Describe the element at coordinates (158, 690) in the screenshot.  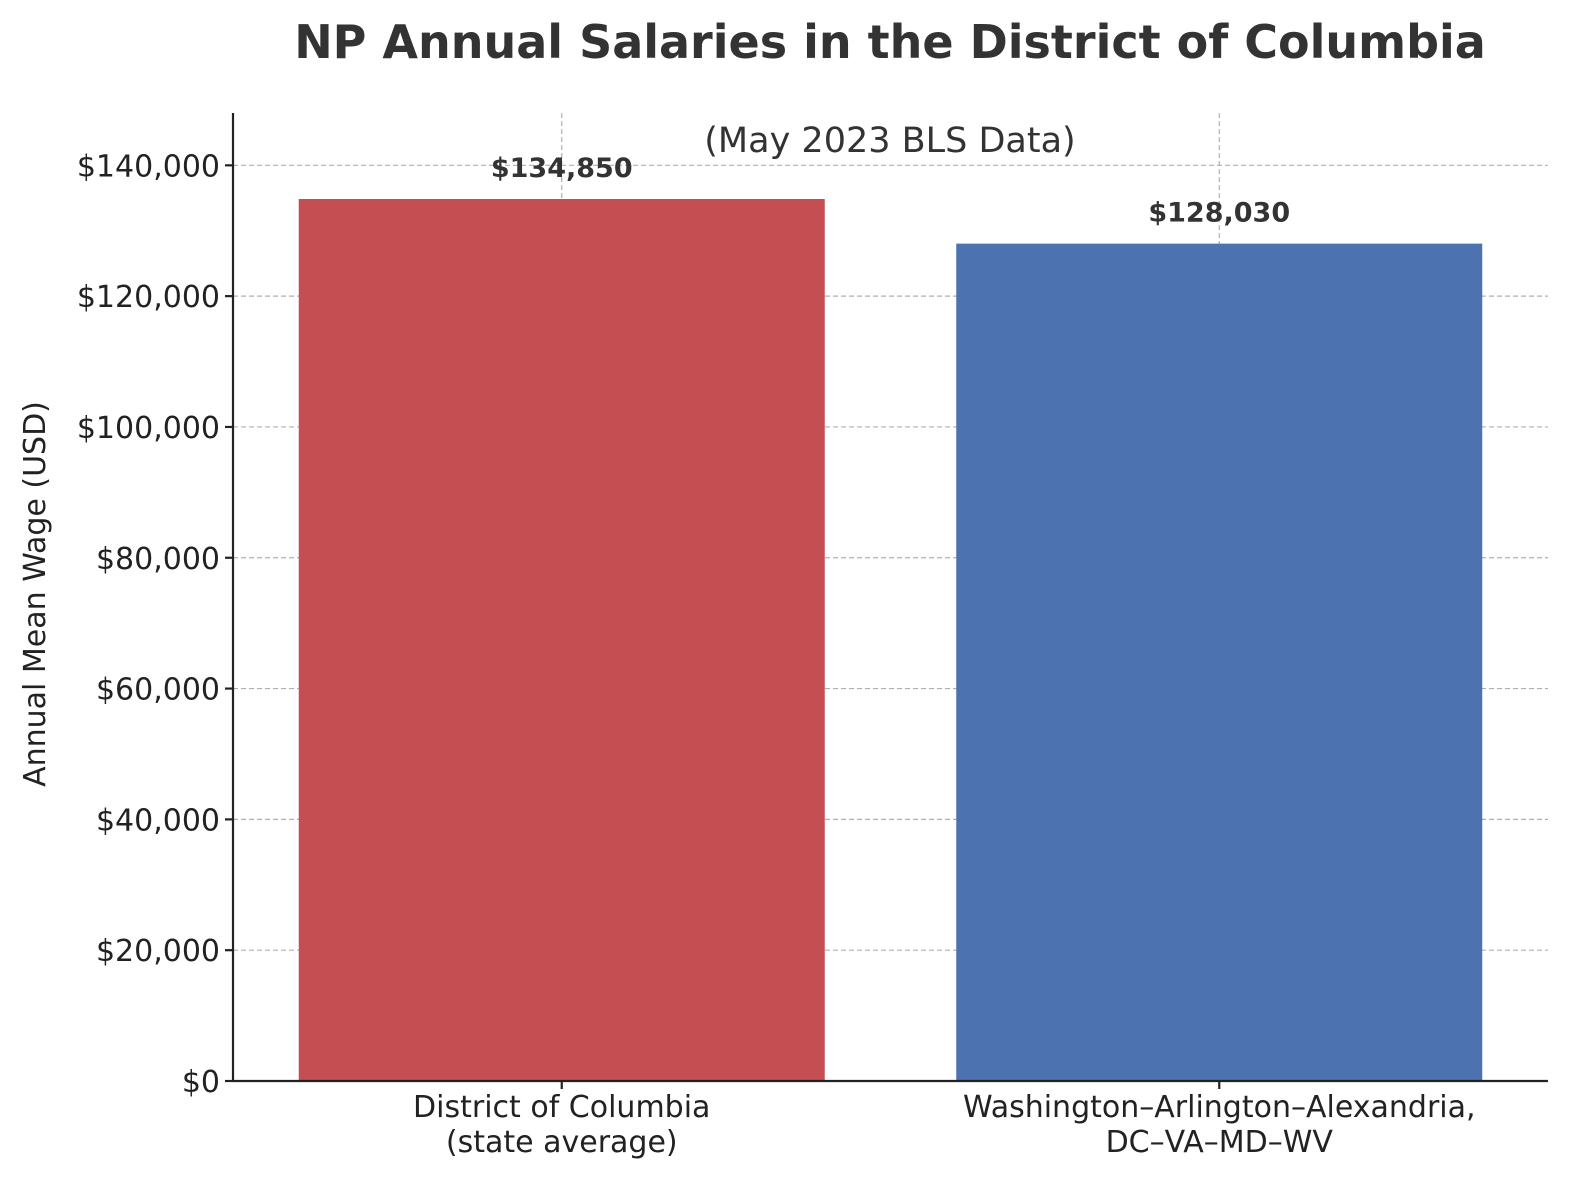
I see `y-tick-label-3: $60,000` at that location.